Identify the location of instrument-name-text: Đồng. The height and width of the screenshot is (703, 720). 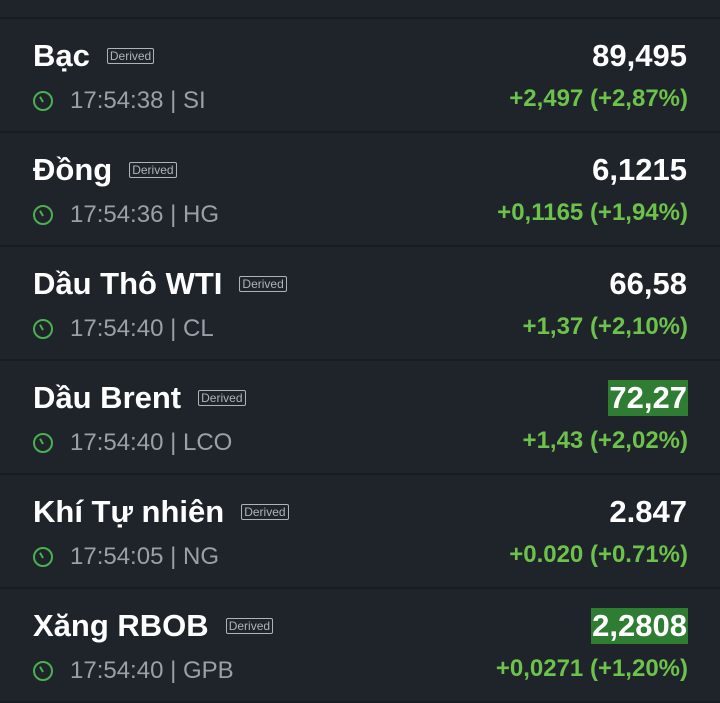
(73, 169).